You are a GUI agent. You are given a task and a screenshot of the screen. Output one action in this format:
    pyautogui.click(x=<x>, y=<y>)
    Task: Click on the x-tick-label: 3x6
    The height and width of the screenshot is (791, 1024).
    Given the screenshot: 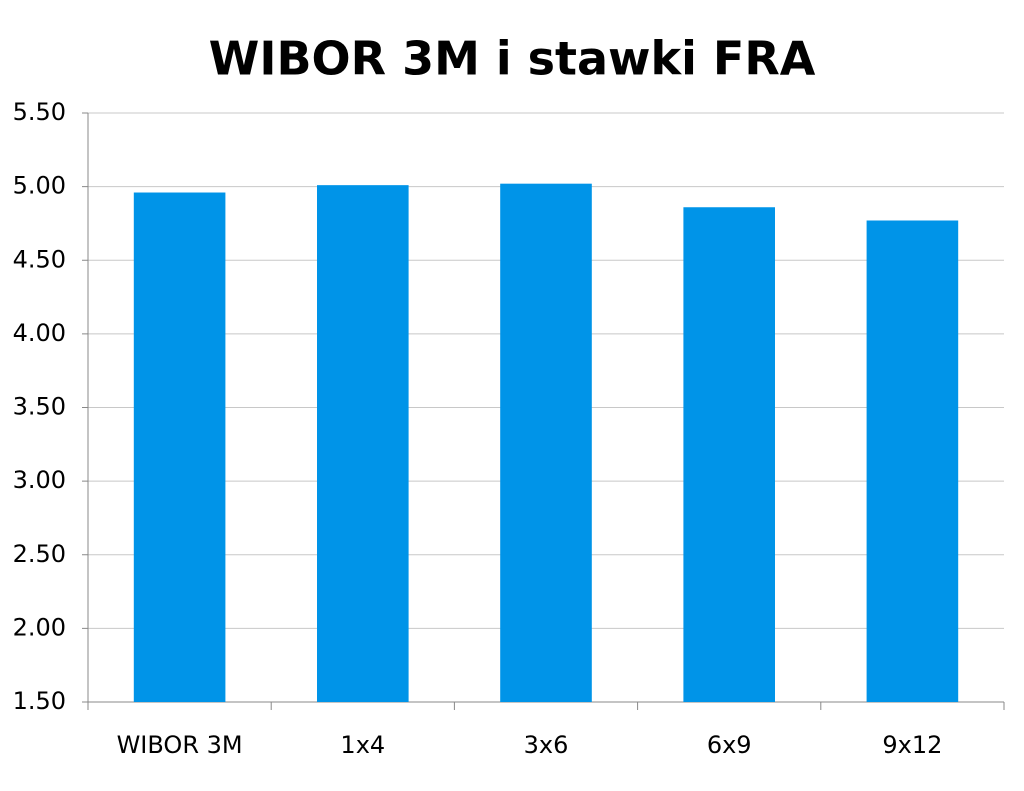 What is the action you would take?
    pyautogui.click(x=546, y=745)
    